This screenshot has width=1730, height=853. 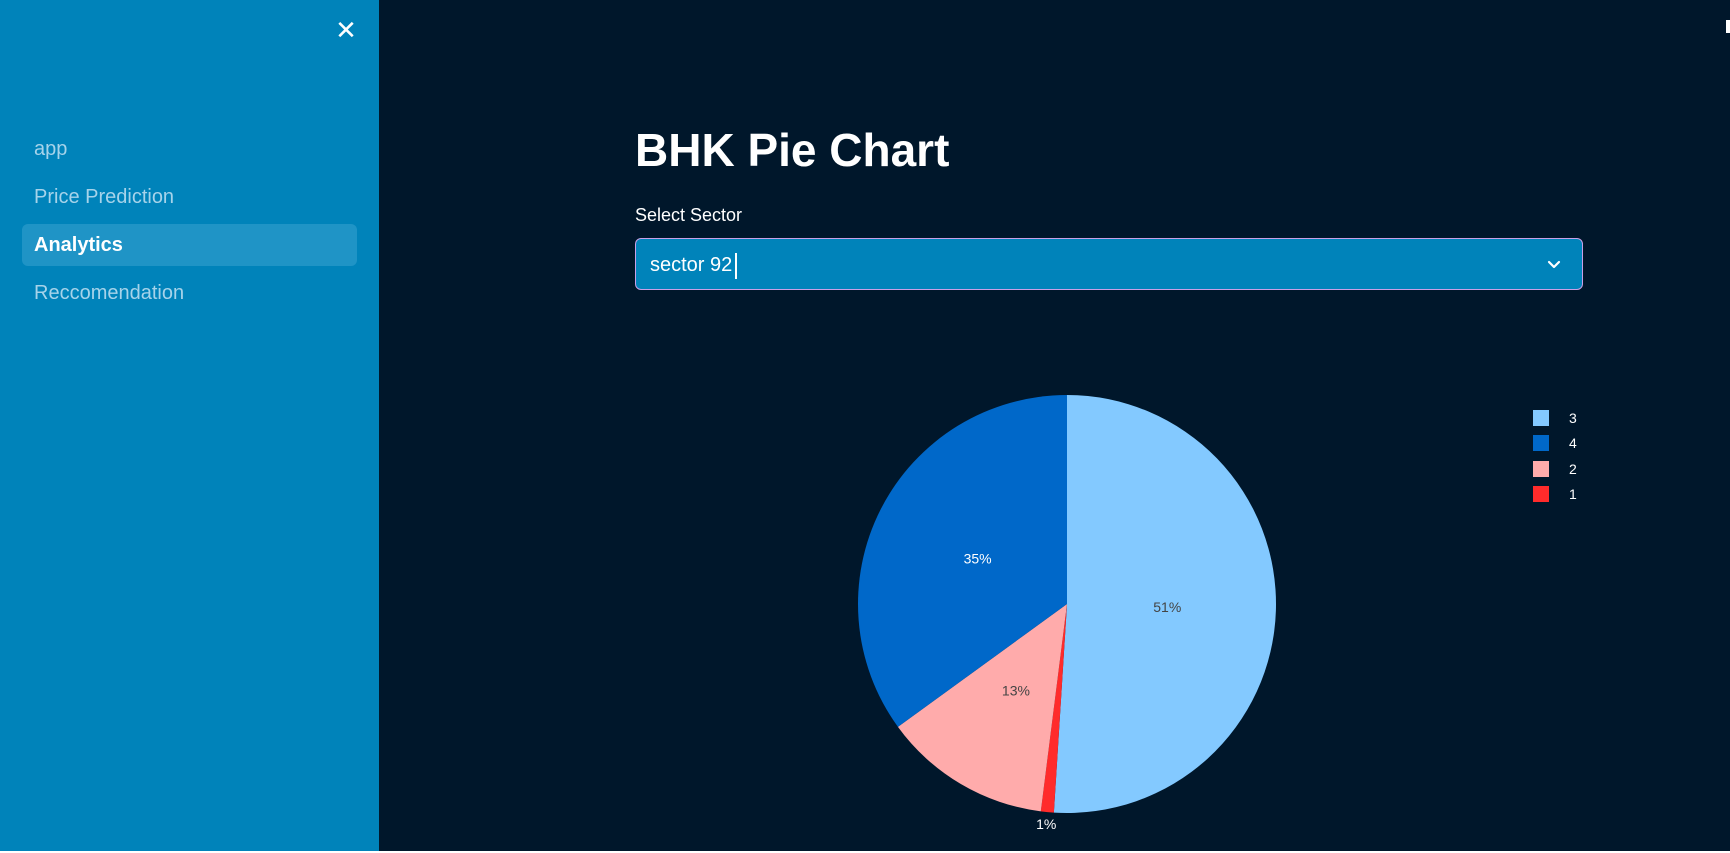 What do you see at coordinates (1046, 824) in the screenshot?
I see `pie-label-1: 1%` at bounding box center [1046, 824].